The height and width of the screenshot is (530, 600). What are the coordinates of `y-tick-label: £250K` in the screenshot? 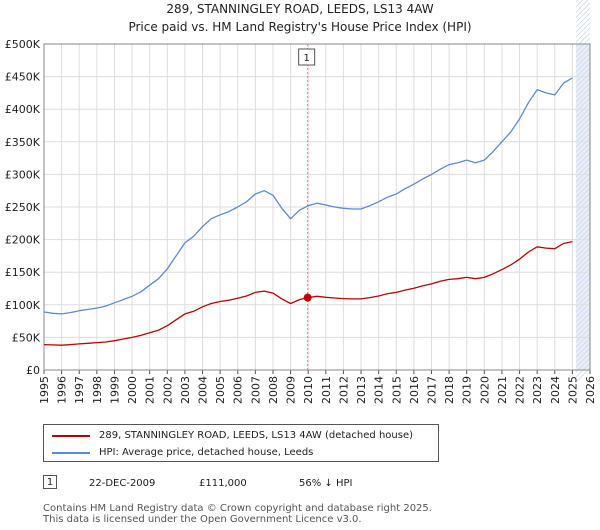 It's located at (23, 207).